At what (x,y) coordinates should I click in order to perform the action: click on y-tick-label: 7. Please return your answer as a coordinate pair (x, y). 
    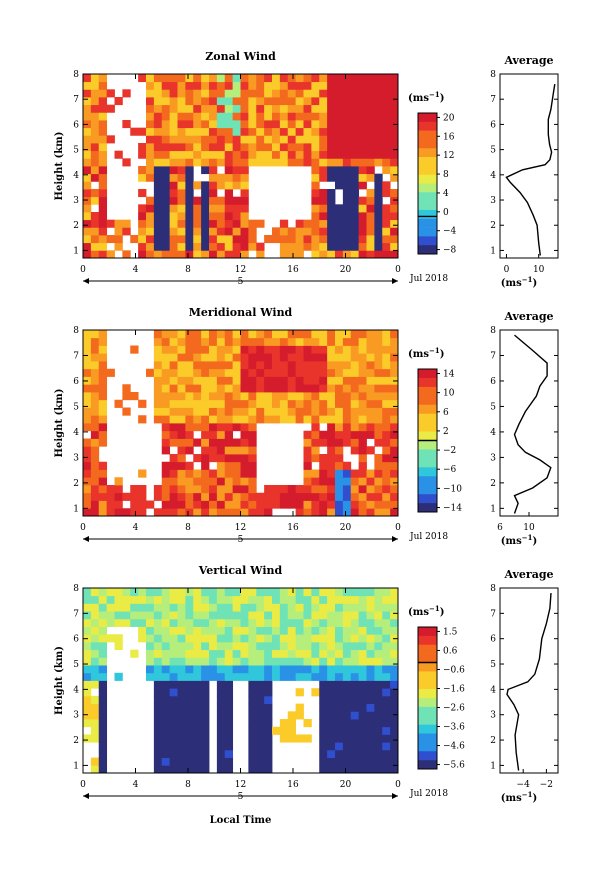
    Looking at the image, I should click on (76, 614).